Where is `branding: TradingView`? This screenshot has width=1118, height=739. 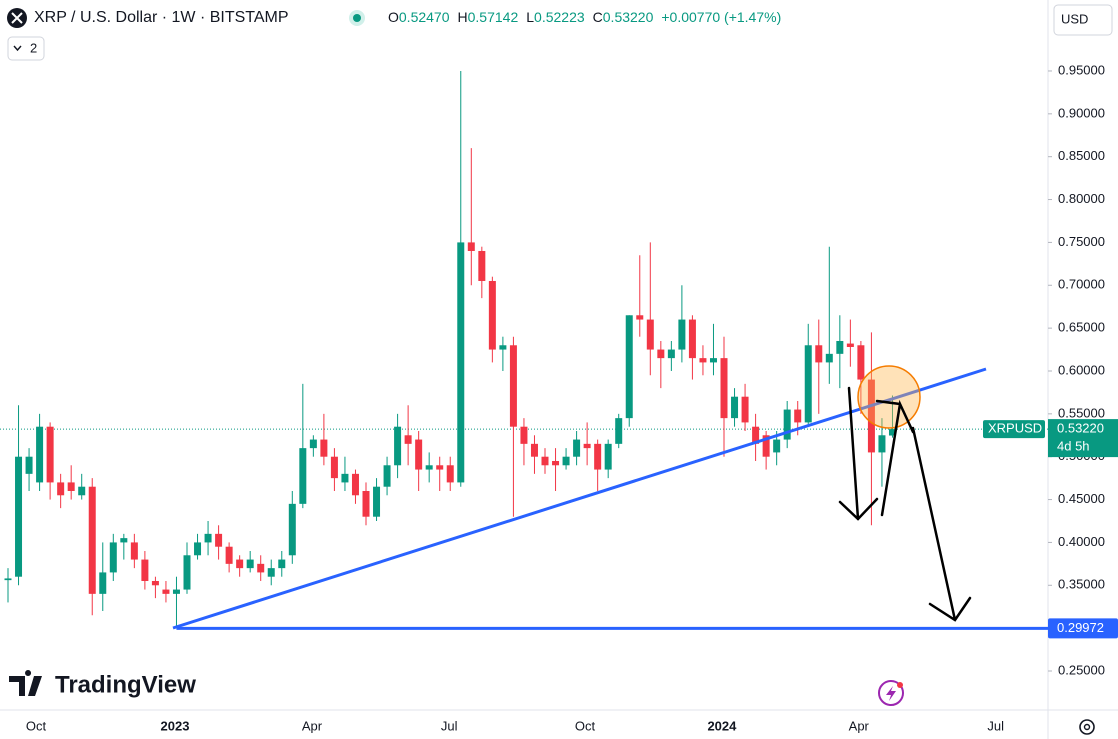 branding: TradingView is located at coordinates (125, 684).